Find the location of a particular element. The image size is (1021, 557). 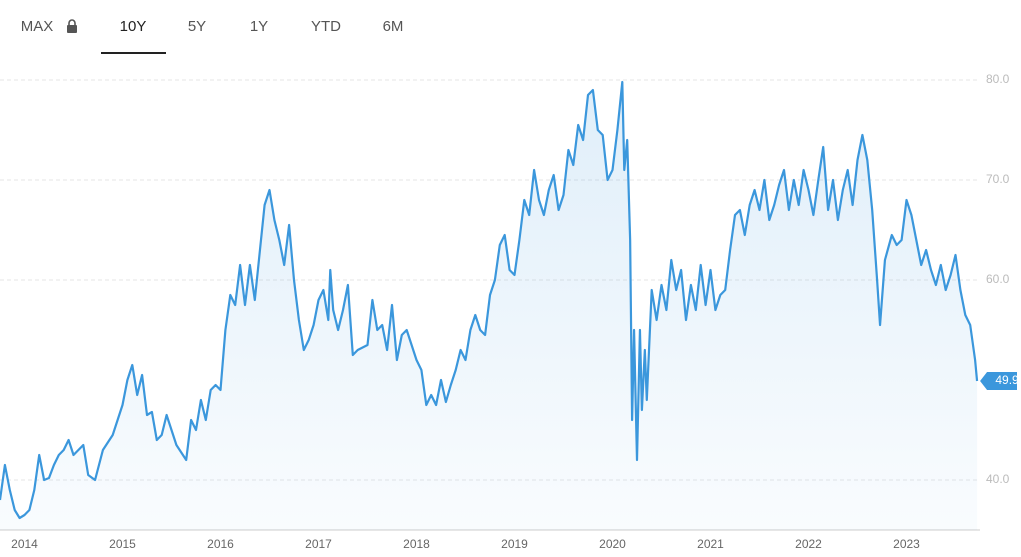

tab-underline is located at coordinates (133, 53).